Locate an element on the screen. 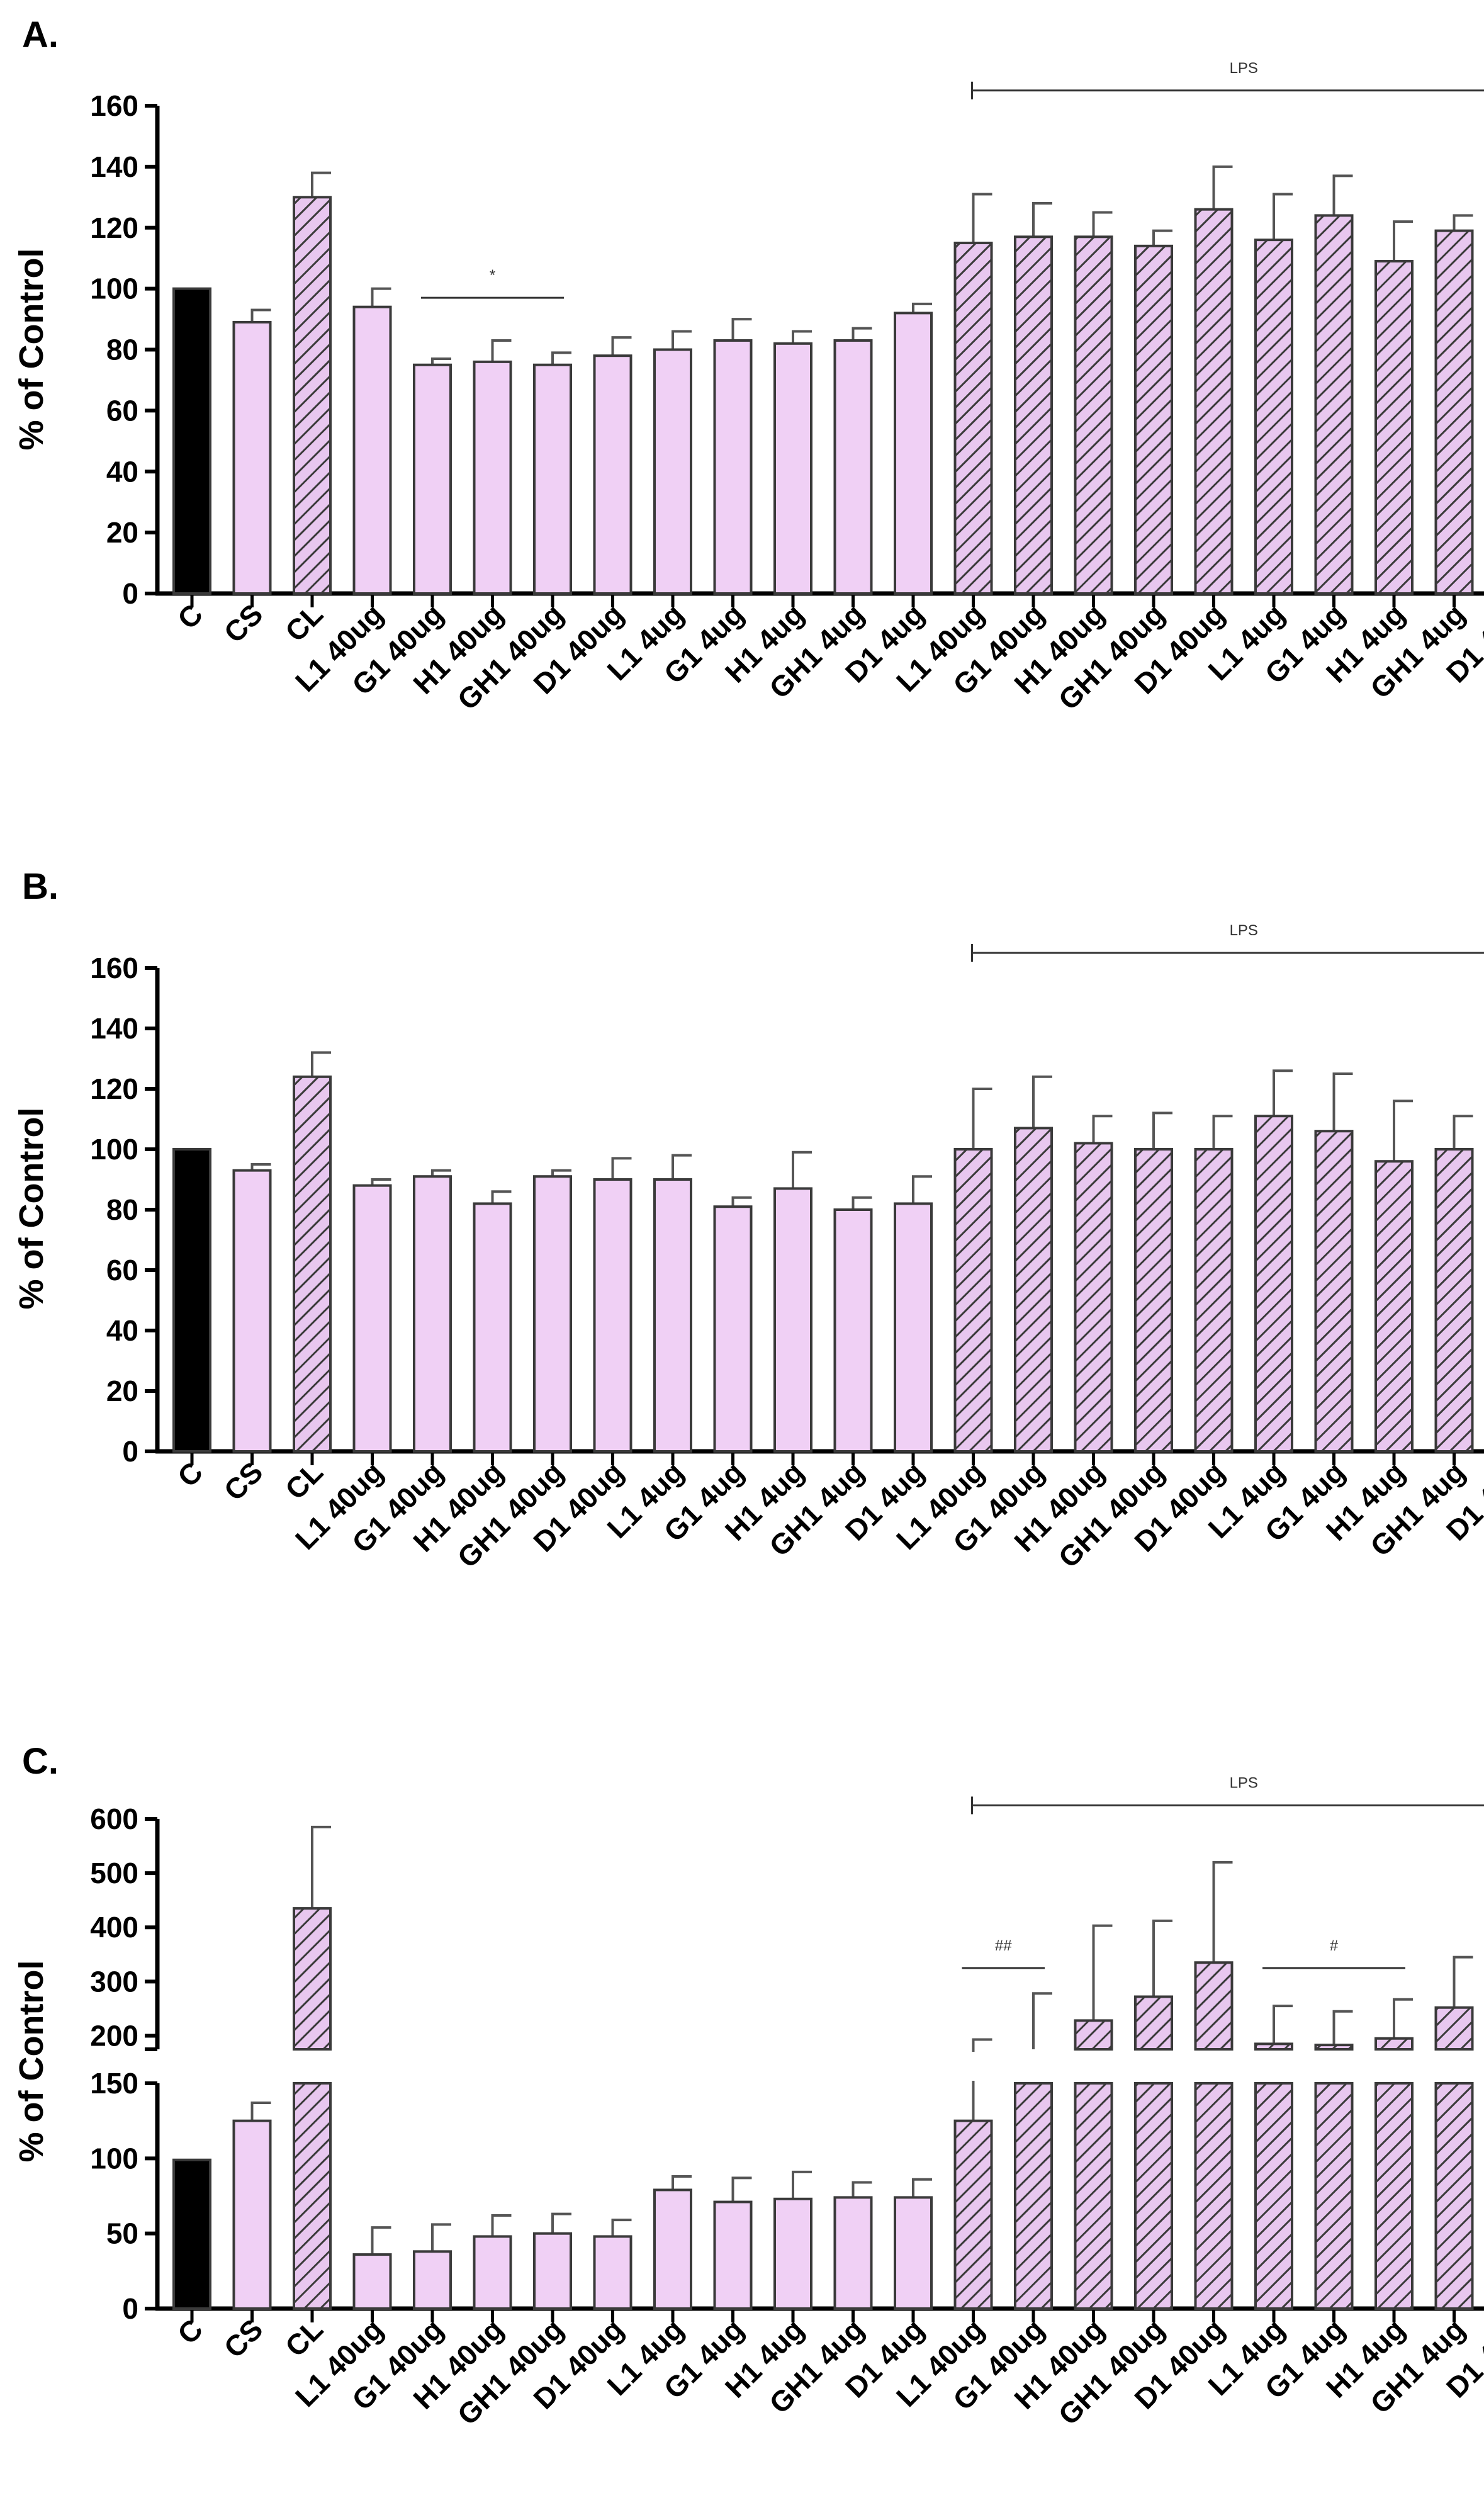  y-tick-label-lower-3: 150 is located at coordinates (114, 2083).